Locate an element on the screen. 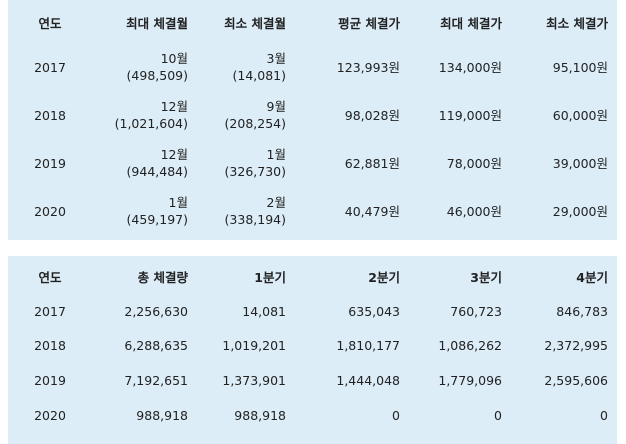 The image size is (626, 444). min-month-cell: 2월 (338,194) is located at coordinates (241, 211).